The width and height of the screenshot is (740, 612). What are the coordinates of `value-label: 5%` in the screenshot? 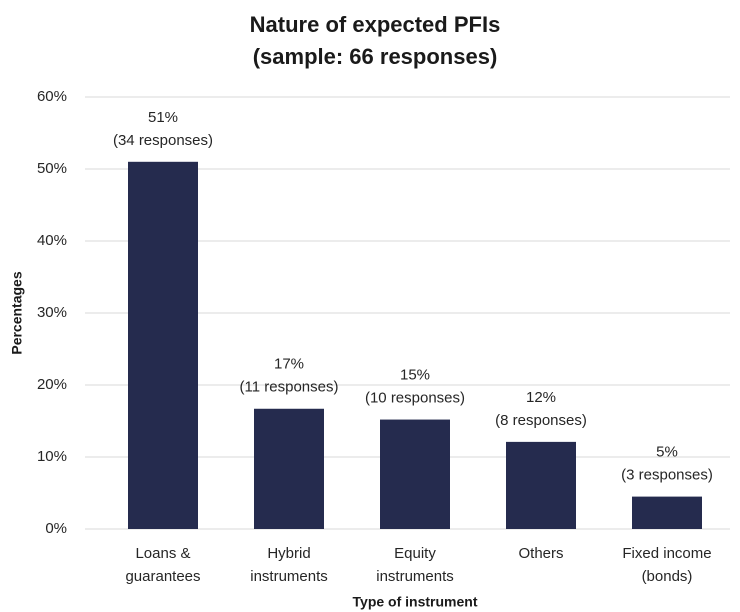 It's located at (667, 452).